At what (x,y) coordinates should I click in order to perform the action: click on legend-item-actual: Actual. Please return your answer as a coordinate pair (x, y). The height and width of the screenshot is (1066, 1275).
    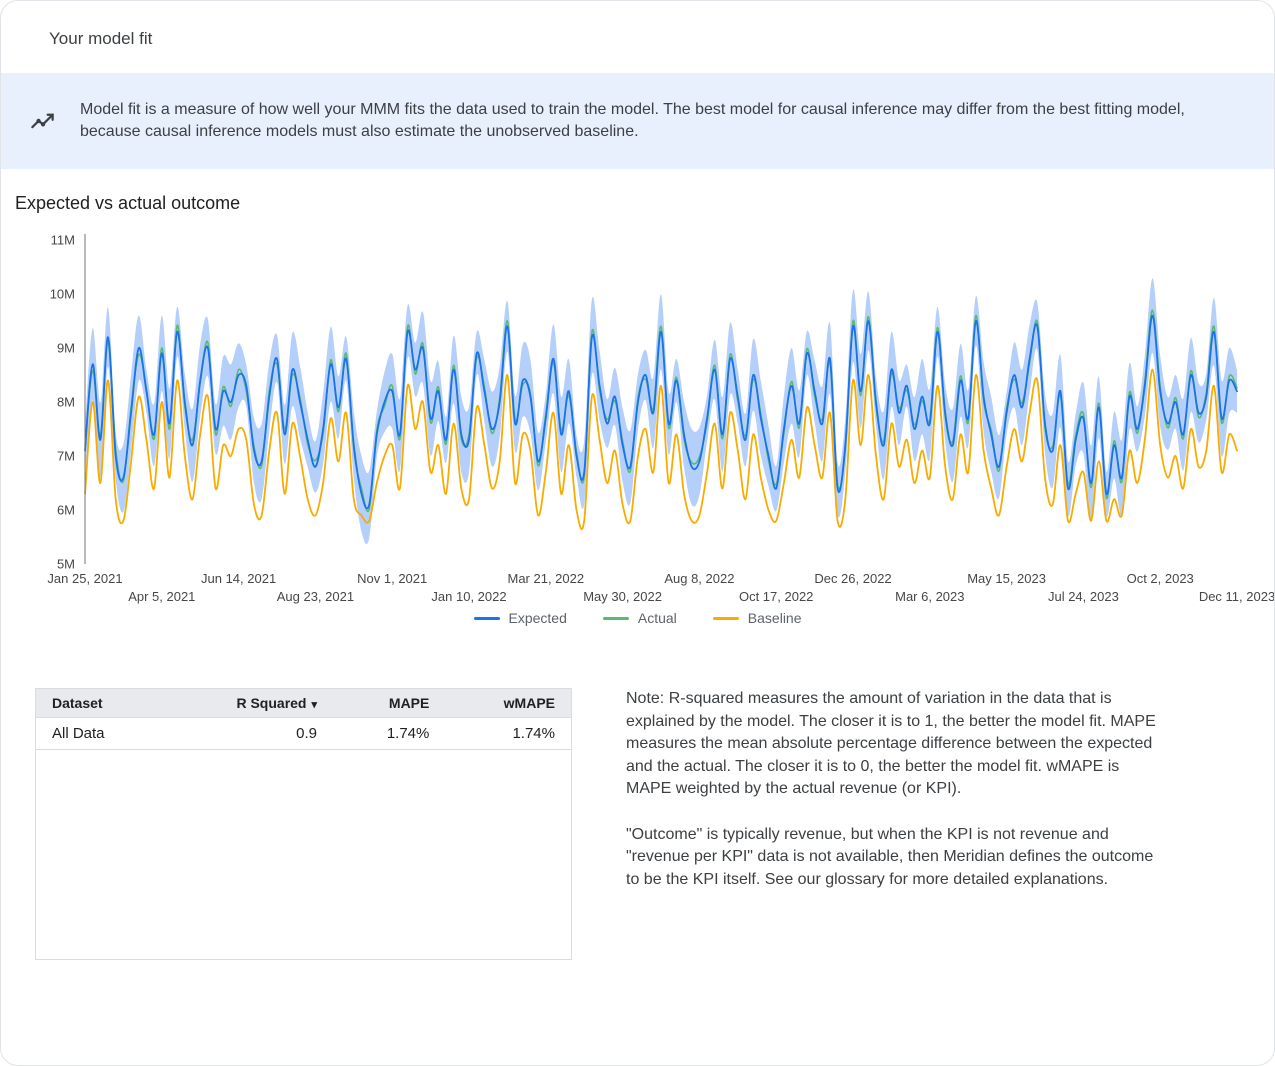
    Looking at the image, I should click on (639, 618).